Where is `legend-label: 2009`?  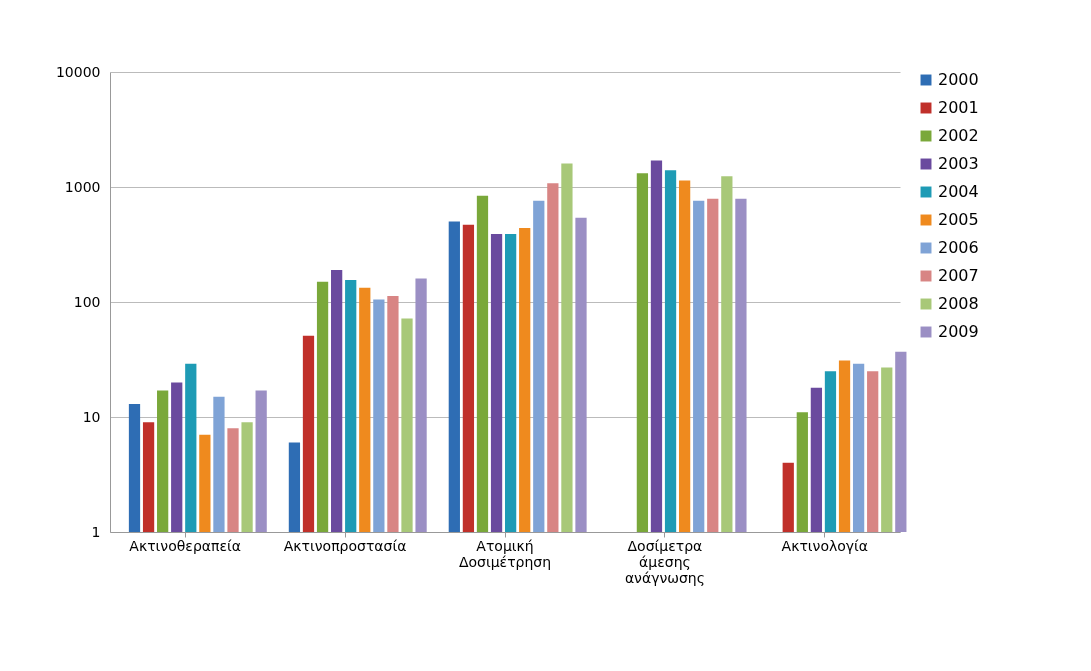 legend-label: 2009 is located at coordinates (958, 331).